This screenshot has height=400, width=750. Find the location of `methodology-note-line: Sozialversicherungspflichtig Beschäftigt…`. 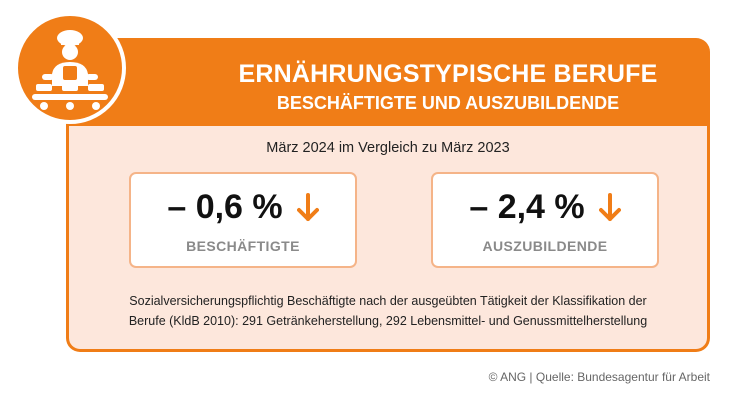

methodology-note-line: Sozialversicherungspflichtig Beschäftigt… is located at coordinates (388, 301).